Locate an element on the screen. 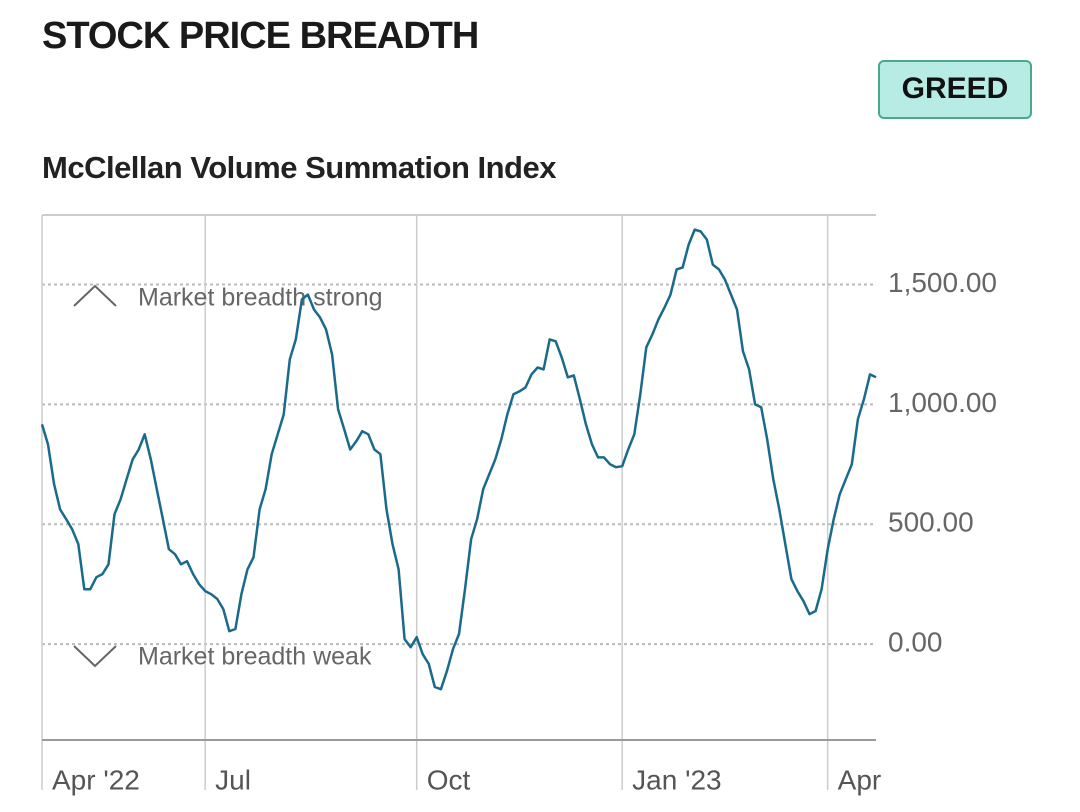 This screenshot has height=812, width=1080. badge: GREED is located at coordinates (955, 88).